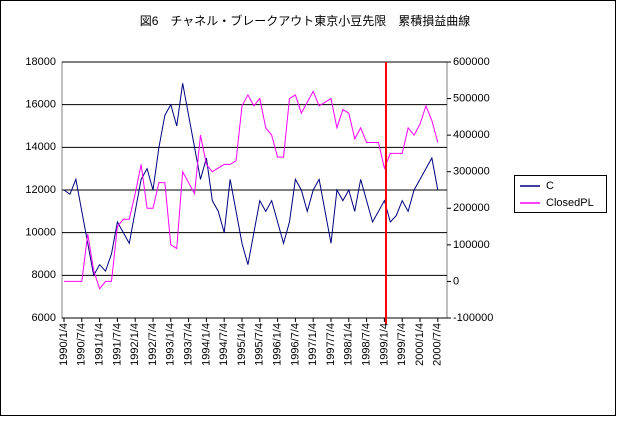  Describe the element at coordinates (153, 344) in the screenshot. I see `x-tick-label: 1992/7/4` at that location.